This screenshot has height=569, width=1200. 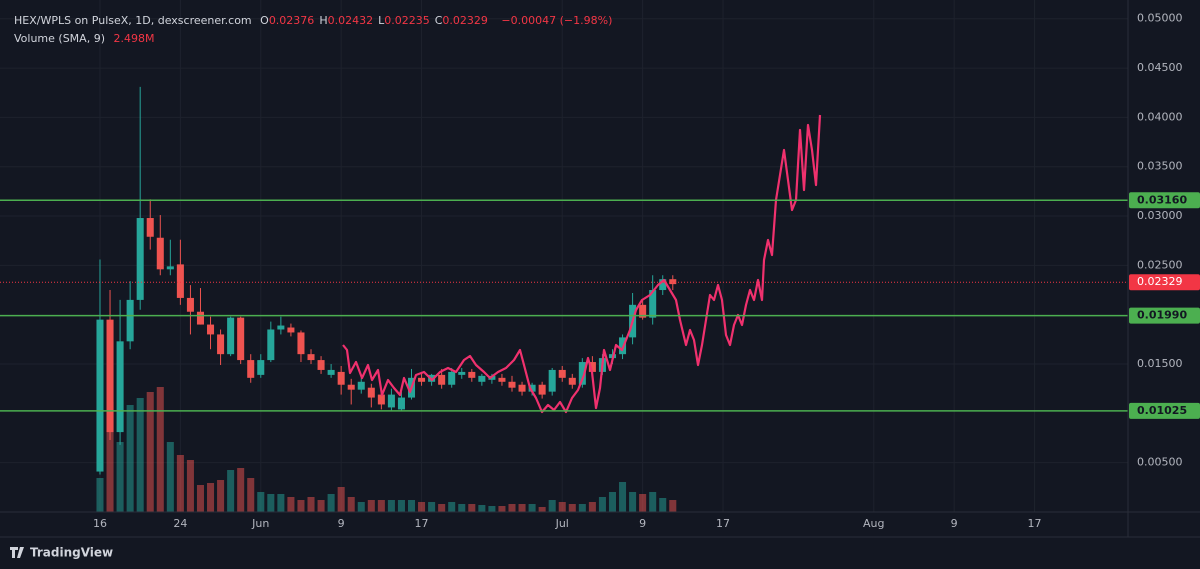 I want to click on price-label: 0.01025, so click(x=1162, y=410).